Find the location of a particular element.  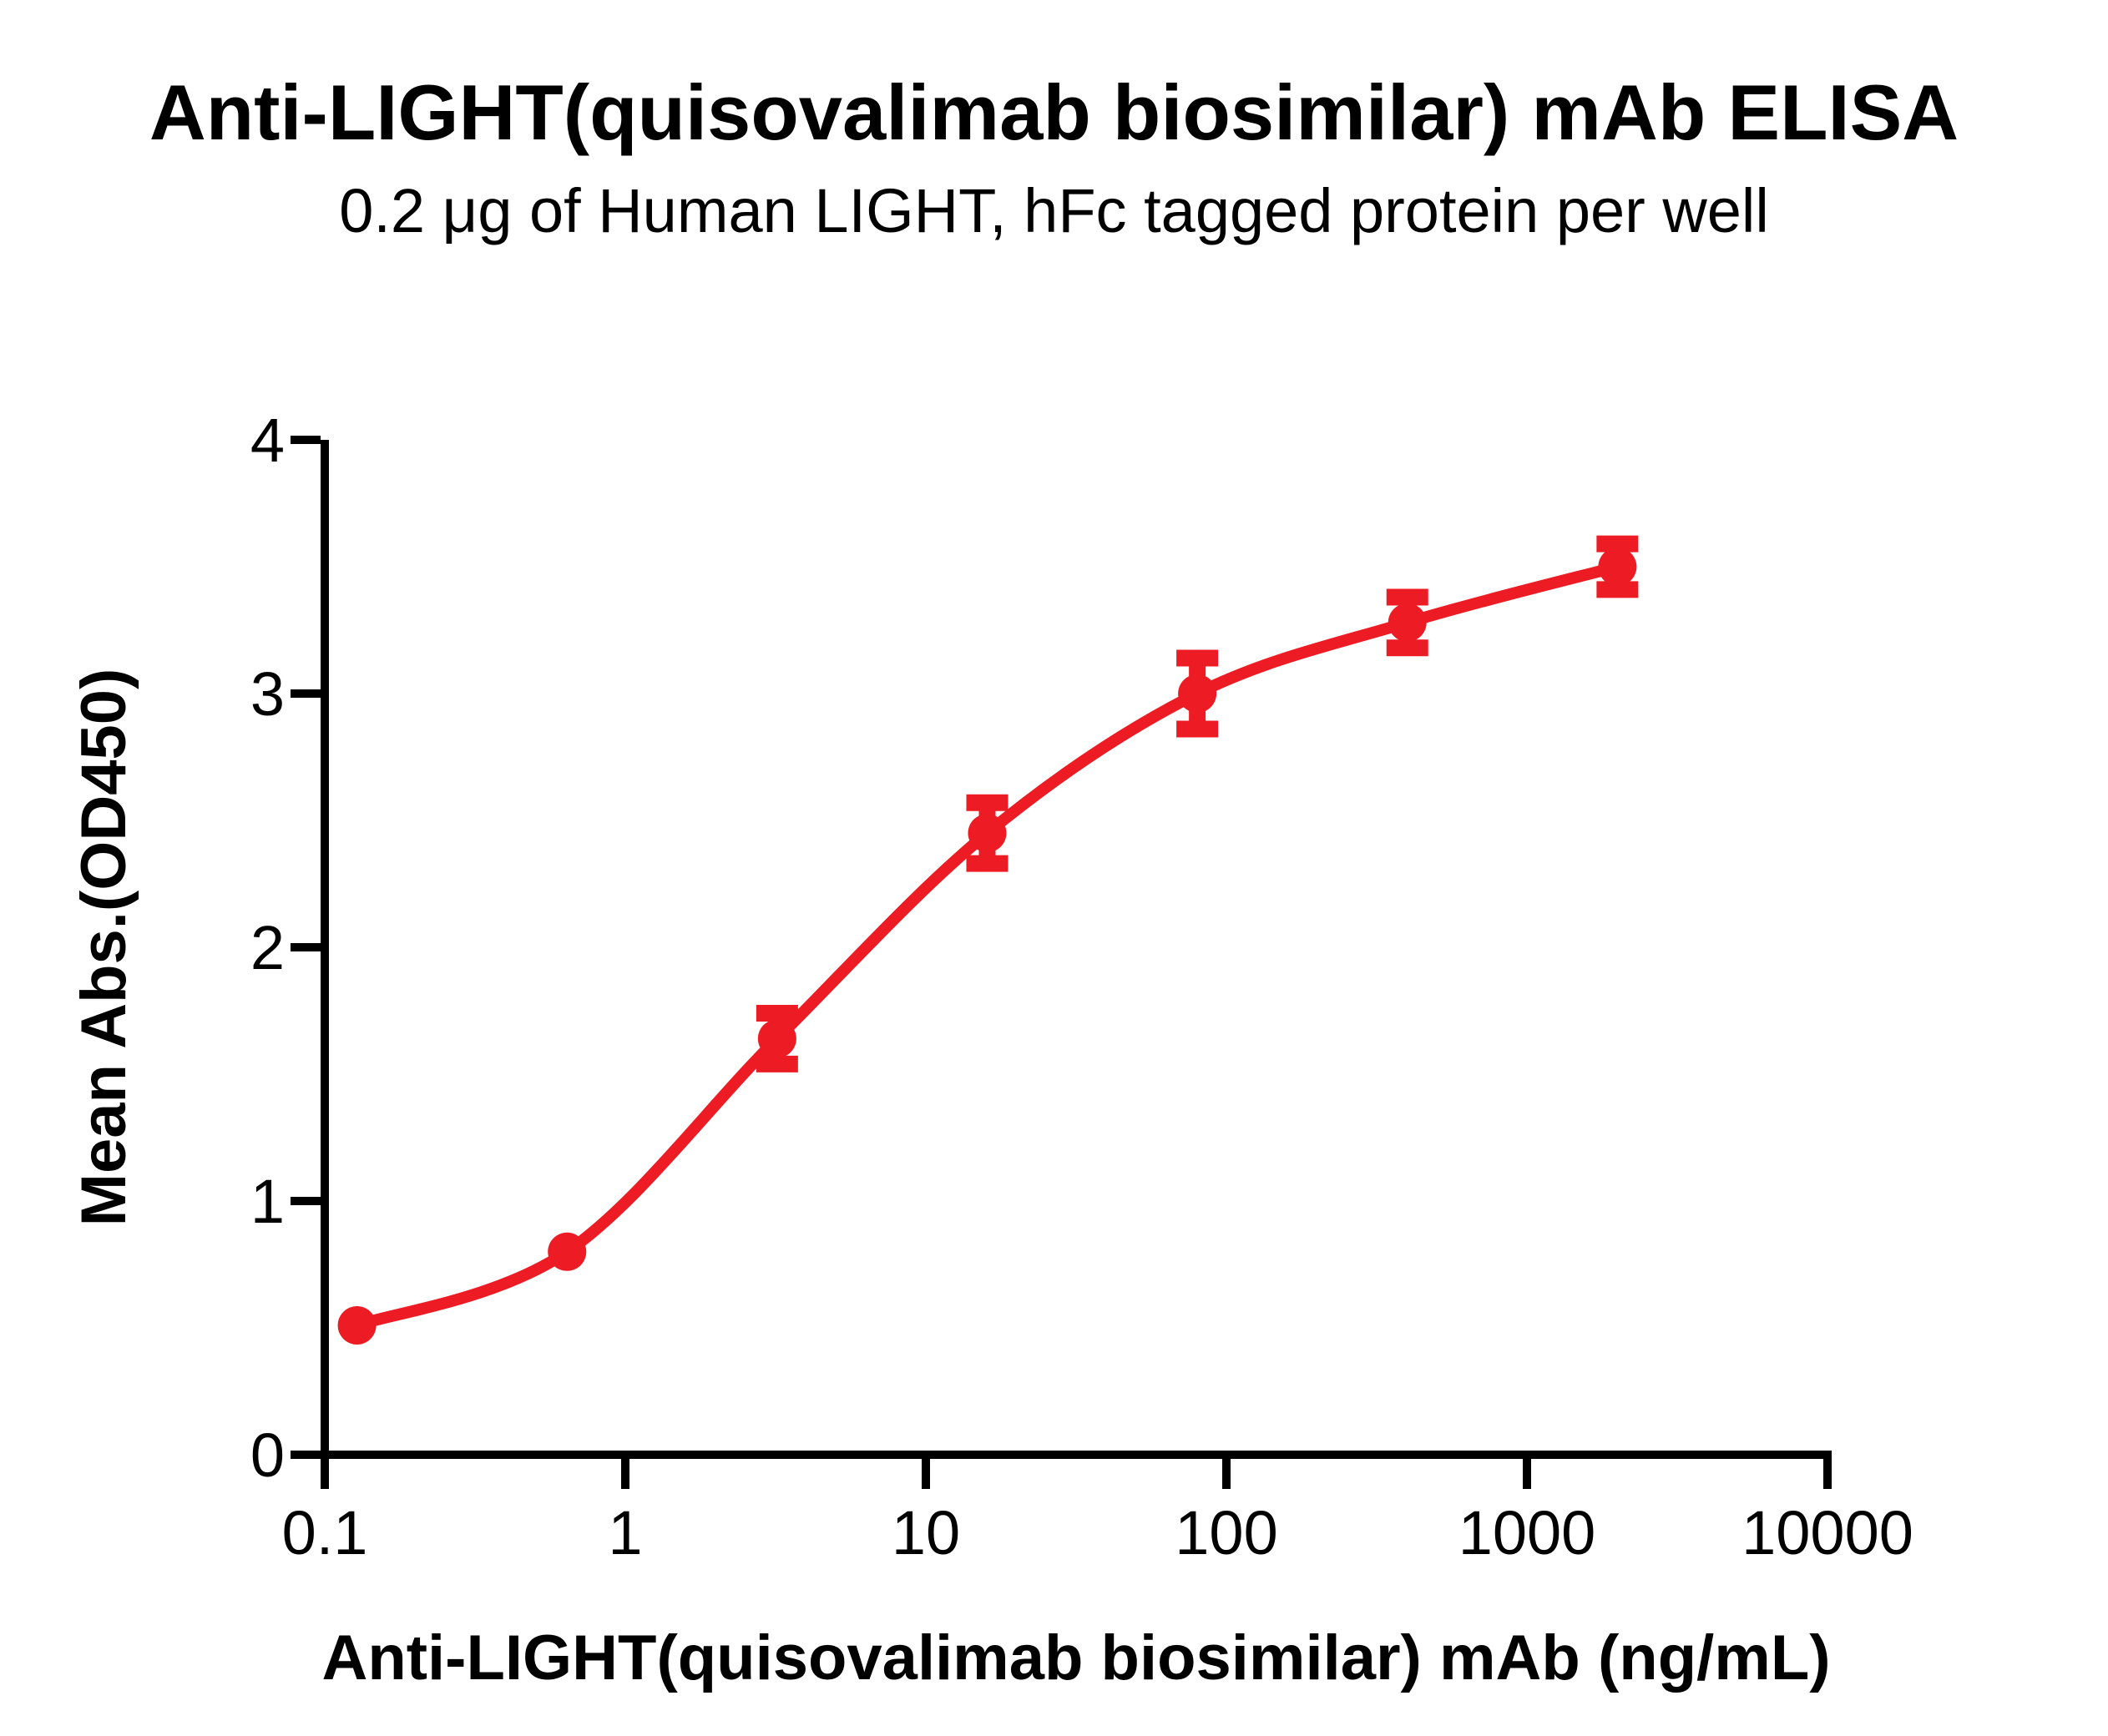

x-tick-label: 100 is located at coordinates (1226, 1532).